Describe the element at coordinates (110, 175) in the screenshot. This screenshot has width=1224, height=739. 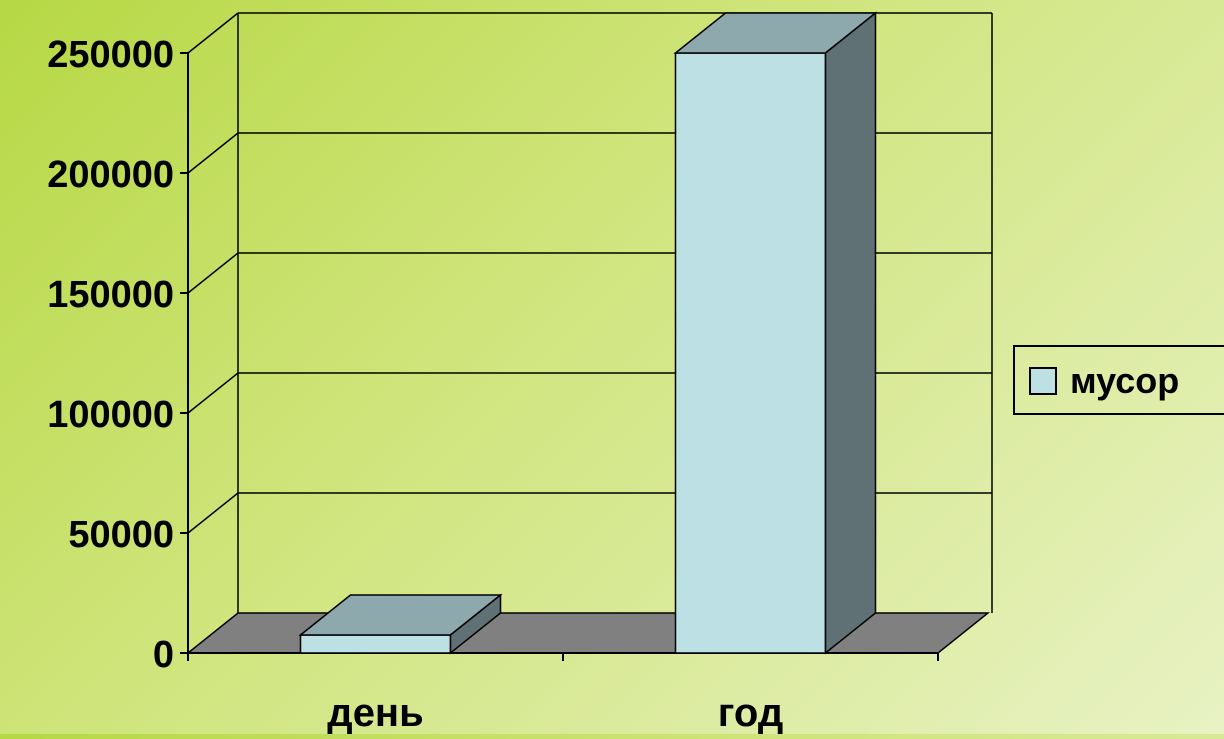
I see `y-tick-label: 200000` at that location.